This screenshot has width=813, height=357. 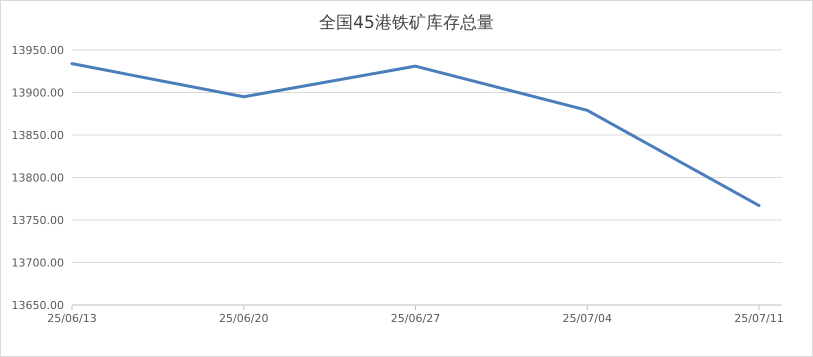 I want to click on x-tick-label: 25/06/27, so click(x=415, y=318).